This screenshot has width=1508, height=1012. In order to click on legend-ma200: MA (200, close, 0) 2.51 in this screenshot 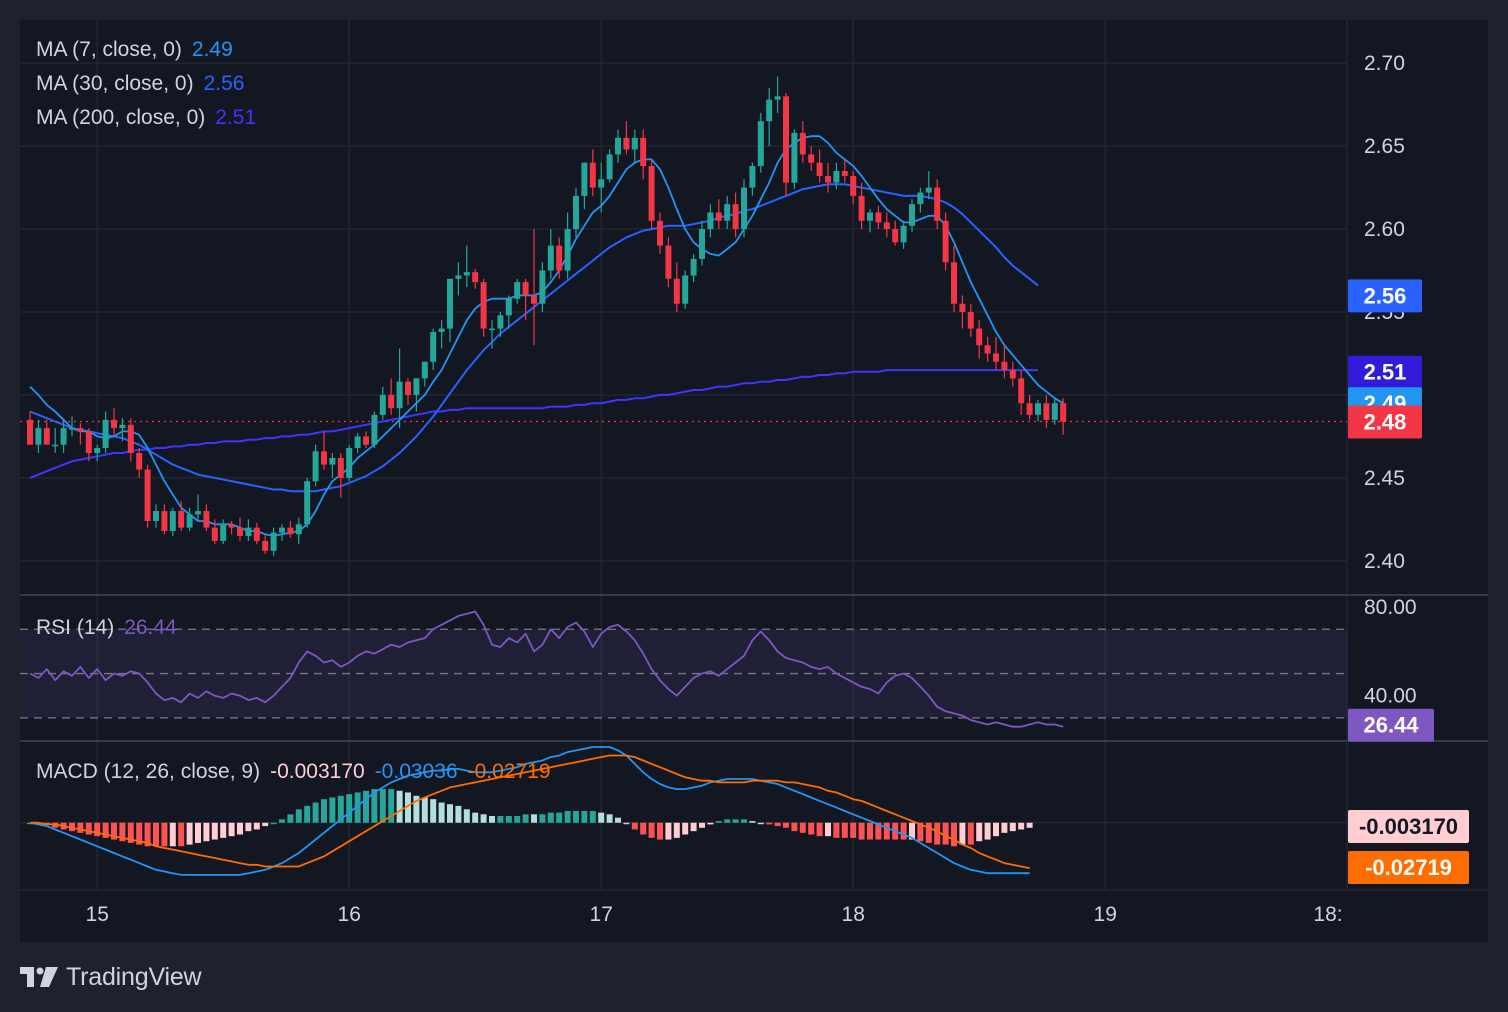, I will do `click(146, 118)`.